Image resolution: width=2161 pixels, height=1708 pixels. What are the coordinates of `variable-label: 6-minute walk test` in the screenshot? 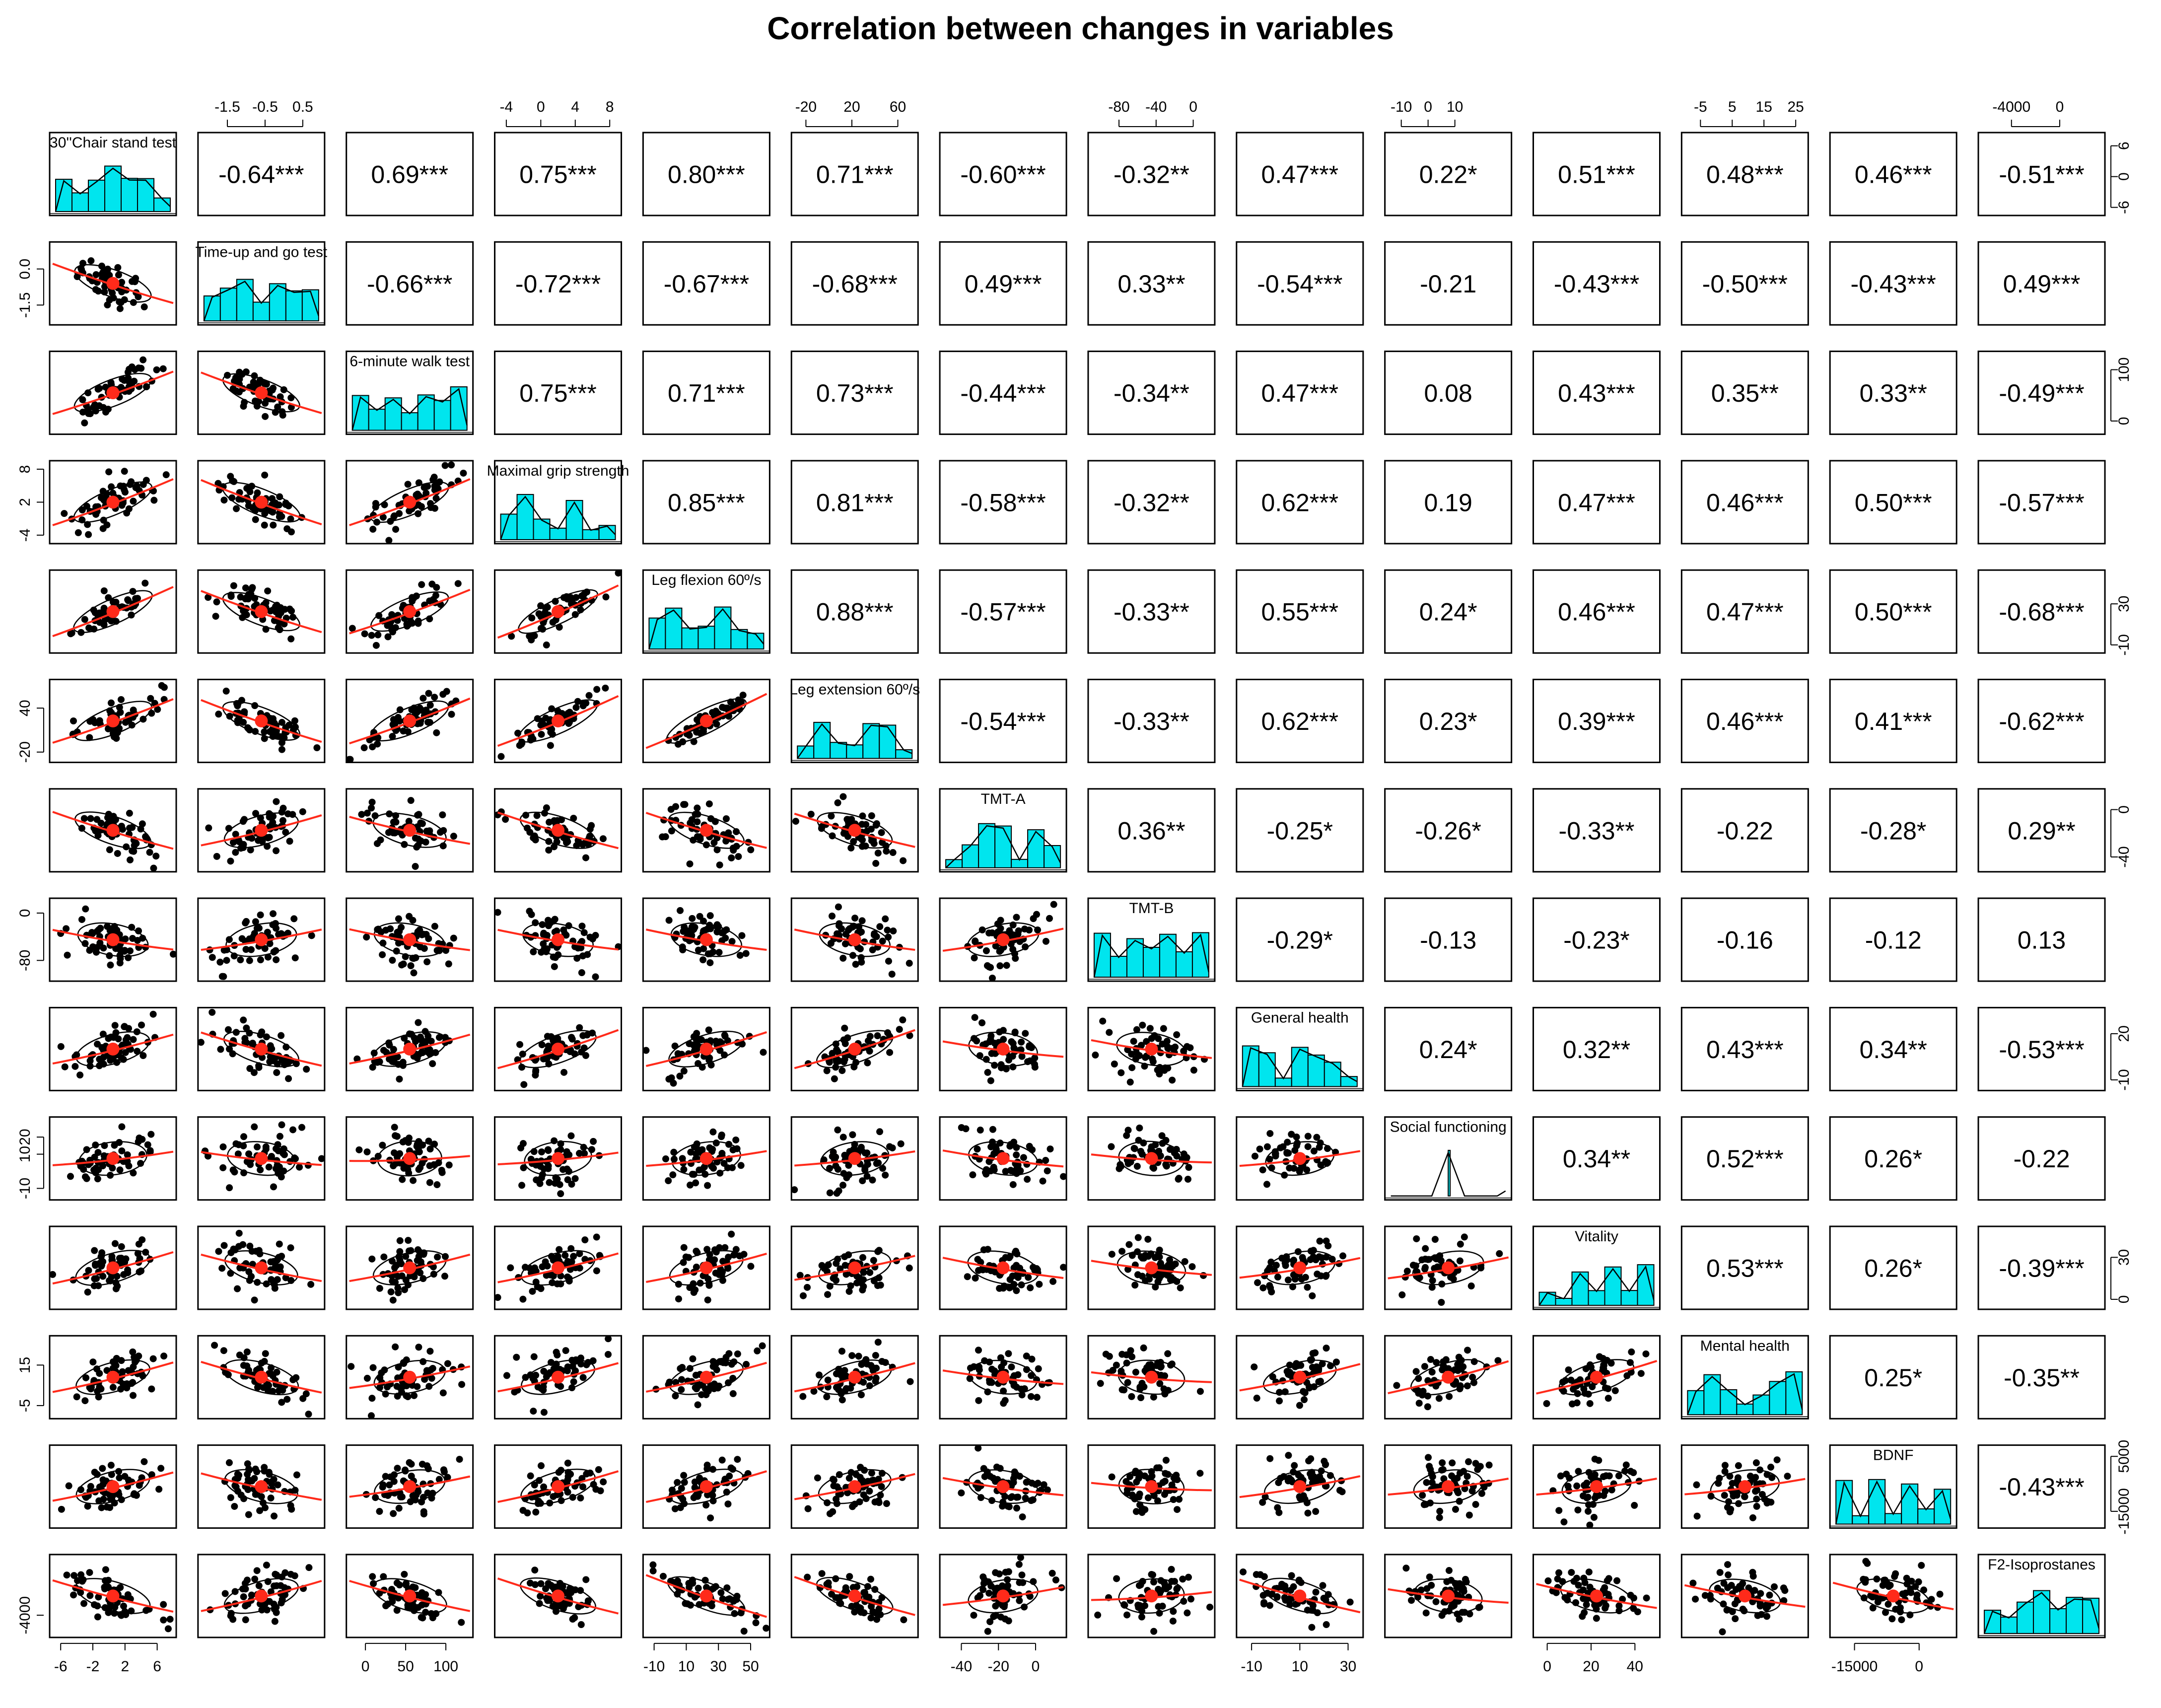 It's located at (410, 362).